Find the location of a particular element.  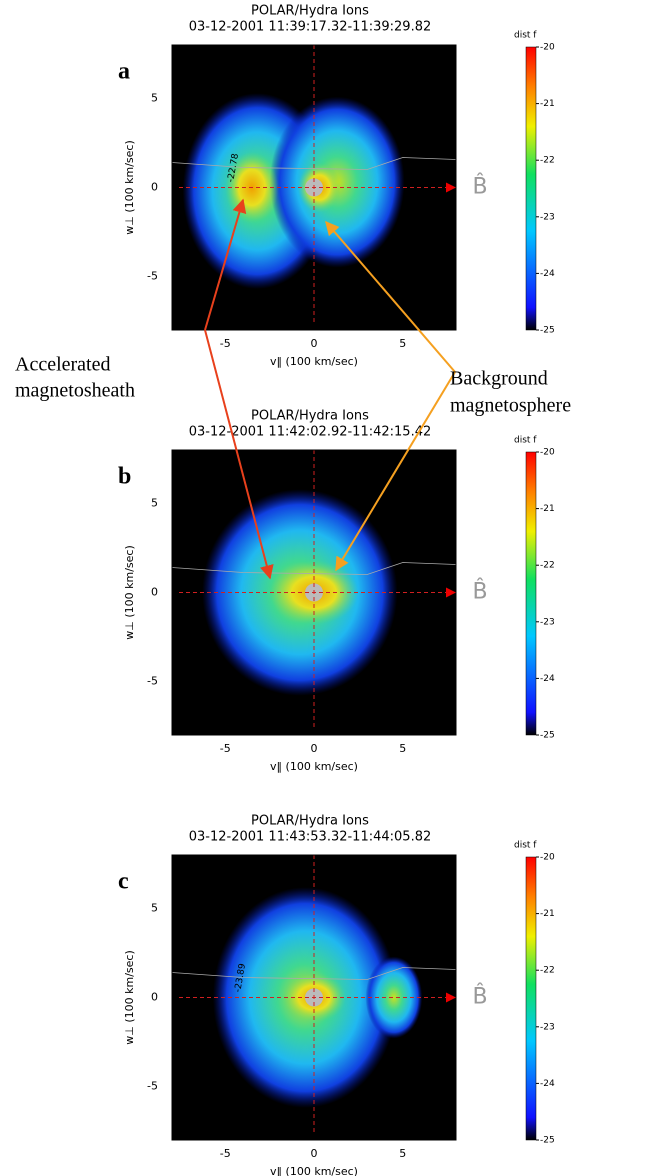

annotation: magnetosheath is located at coordinates (75, 391).